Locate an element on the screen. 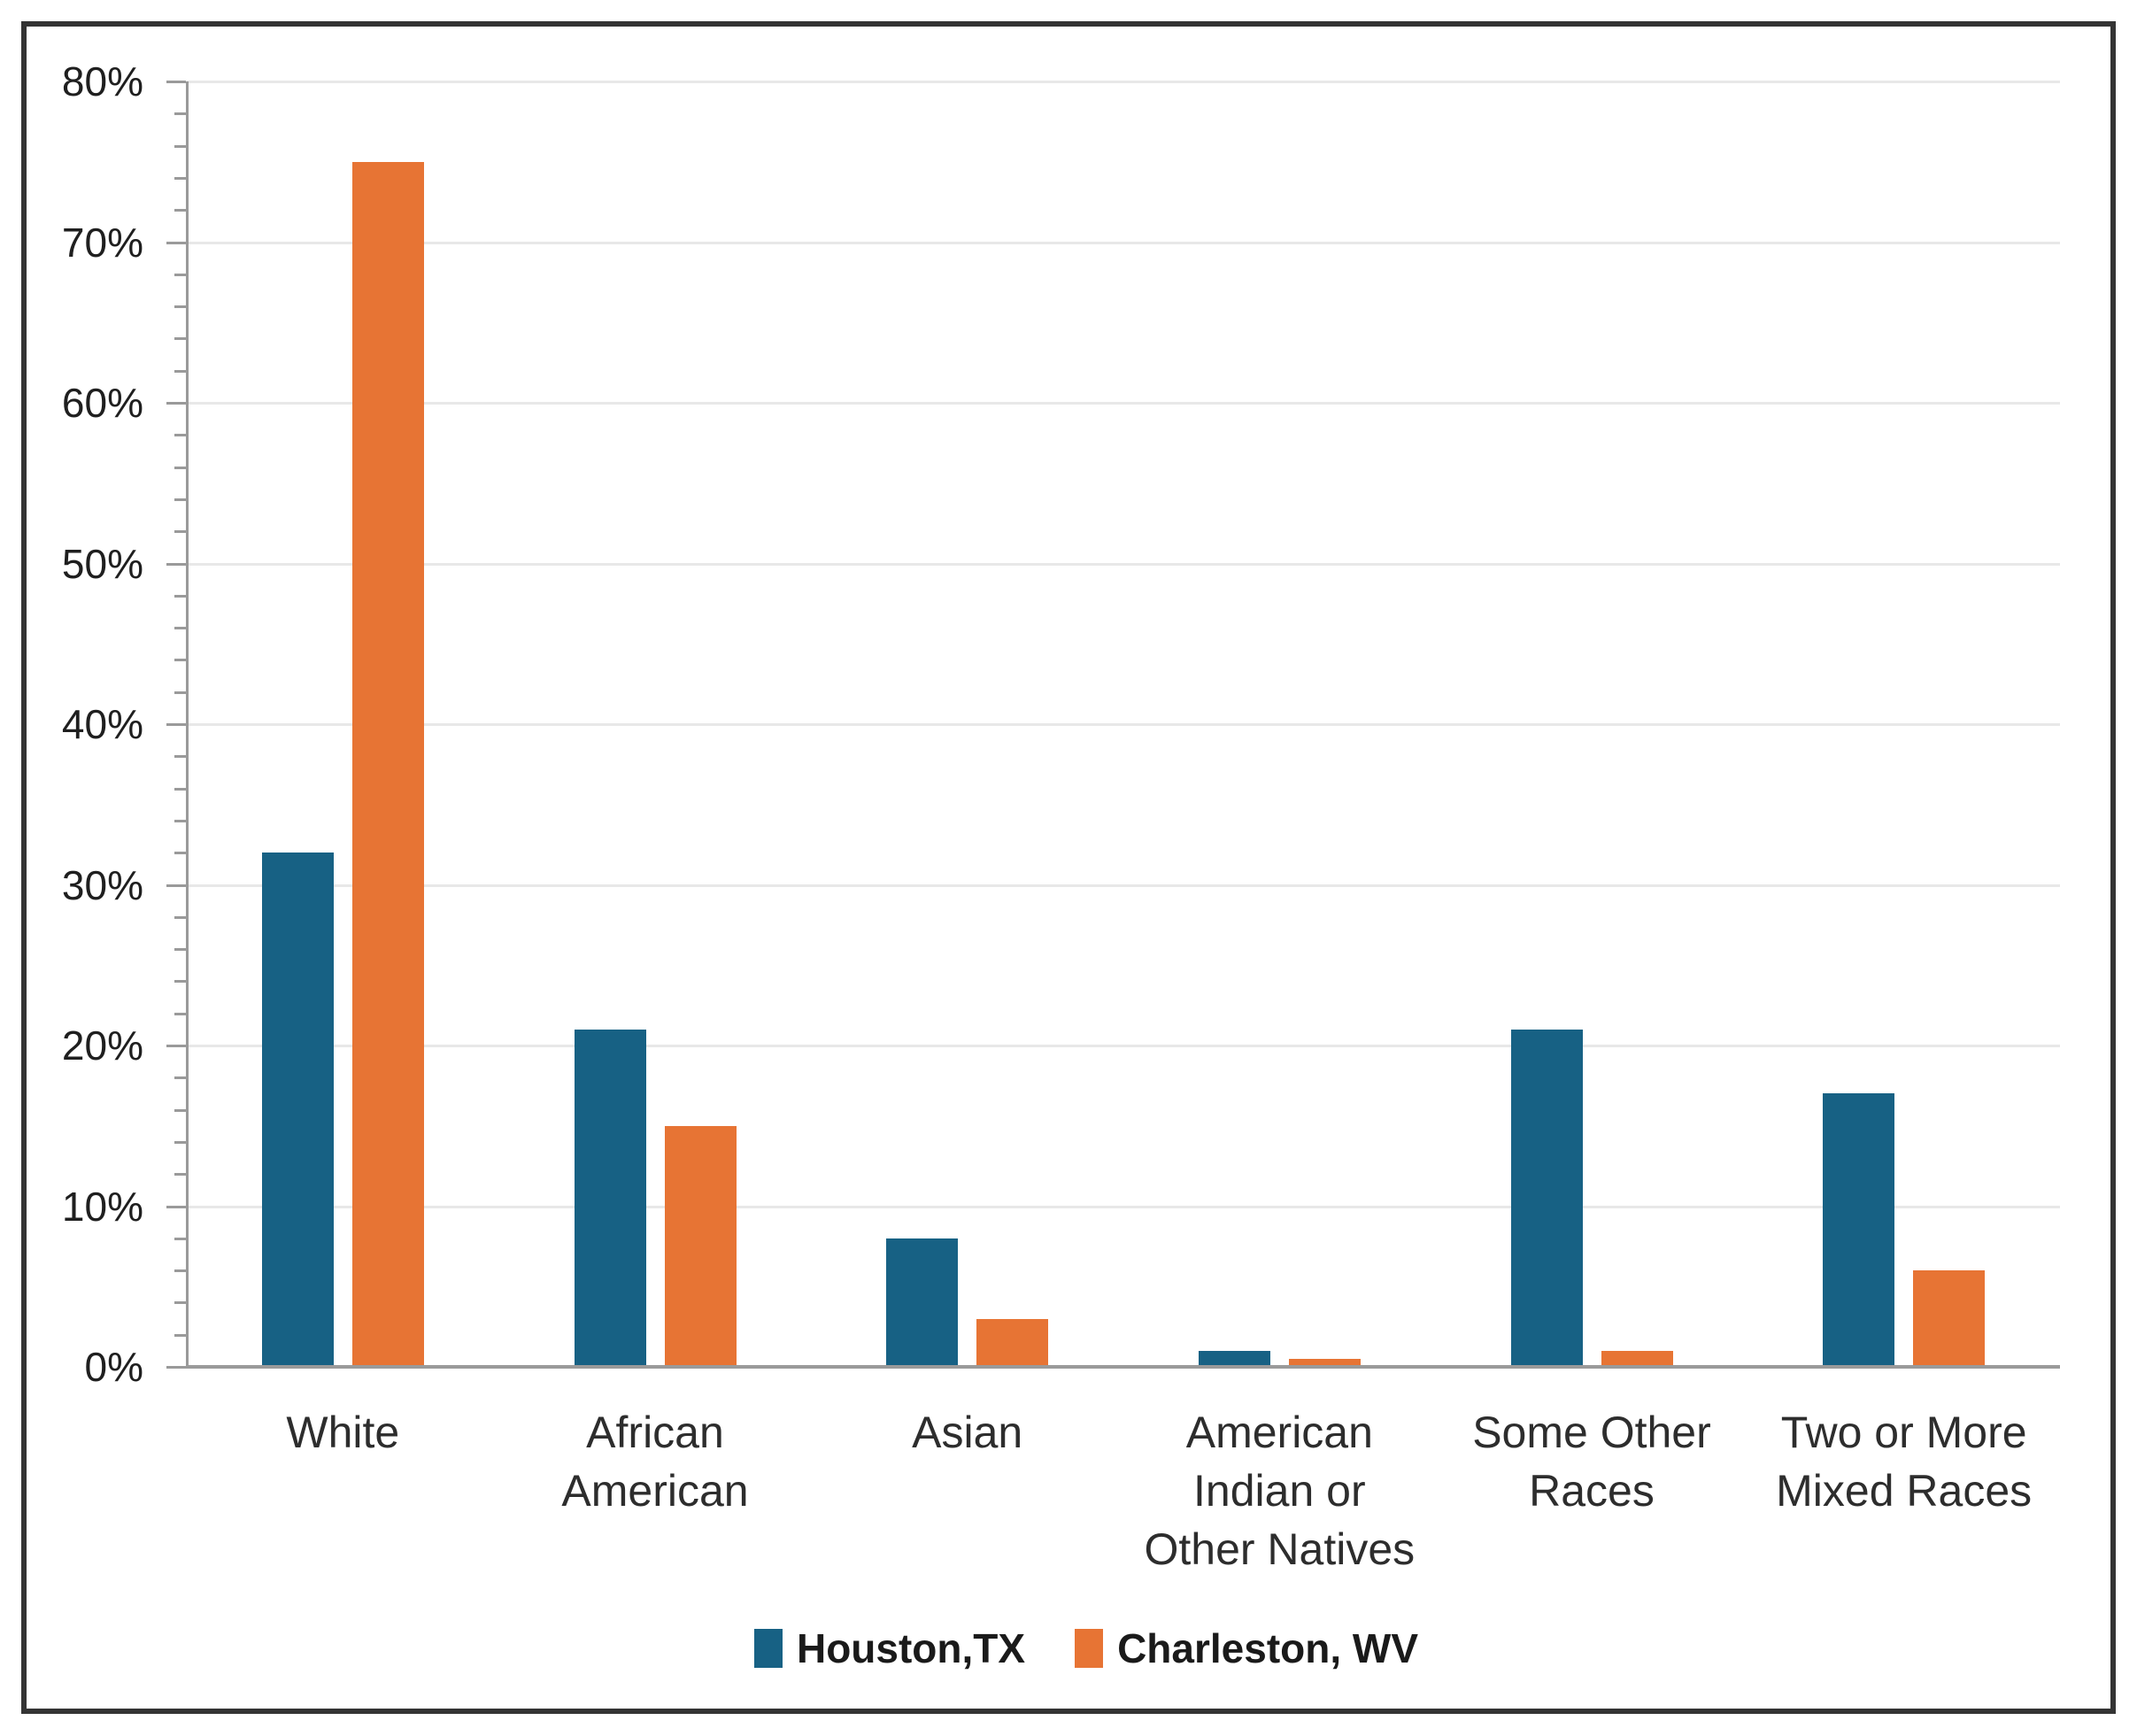 The height and width of the screenshot is (1736, 2137). x-axis-label: White is located at coordinates (343, 1433).